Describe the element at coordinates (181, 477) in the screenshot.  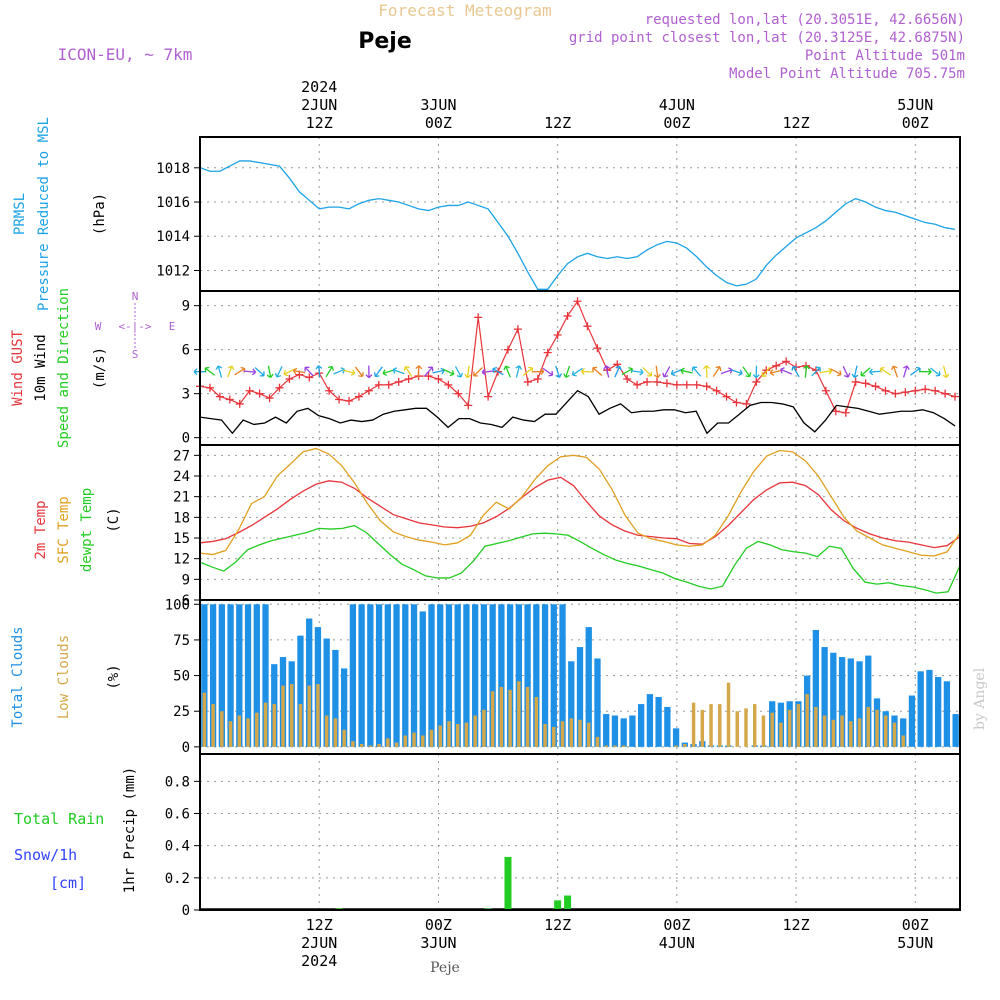
I see `ytick-label: 24` at that location.